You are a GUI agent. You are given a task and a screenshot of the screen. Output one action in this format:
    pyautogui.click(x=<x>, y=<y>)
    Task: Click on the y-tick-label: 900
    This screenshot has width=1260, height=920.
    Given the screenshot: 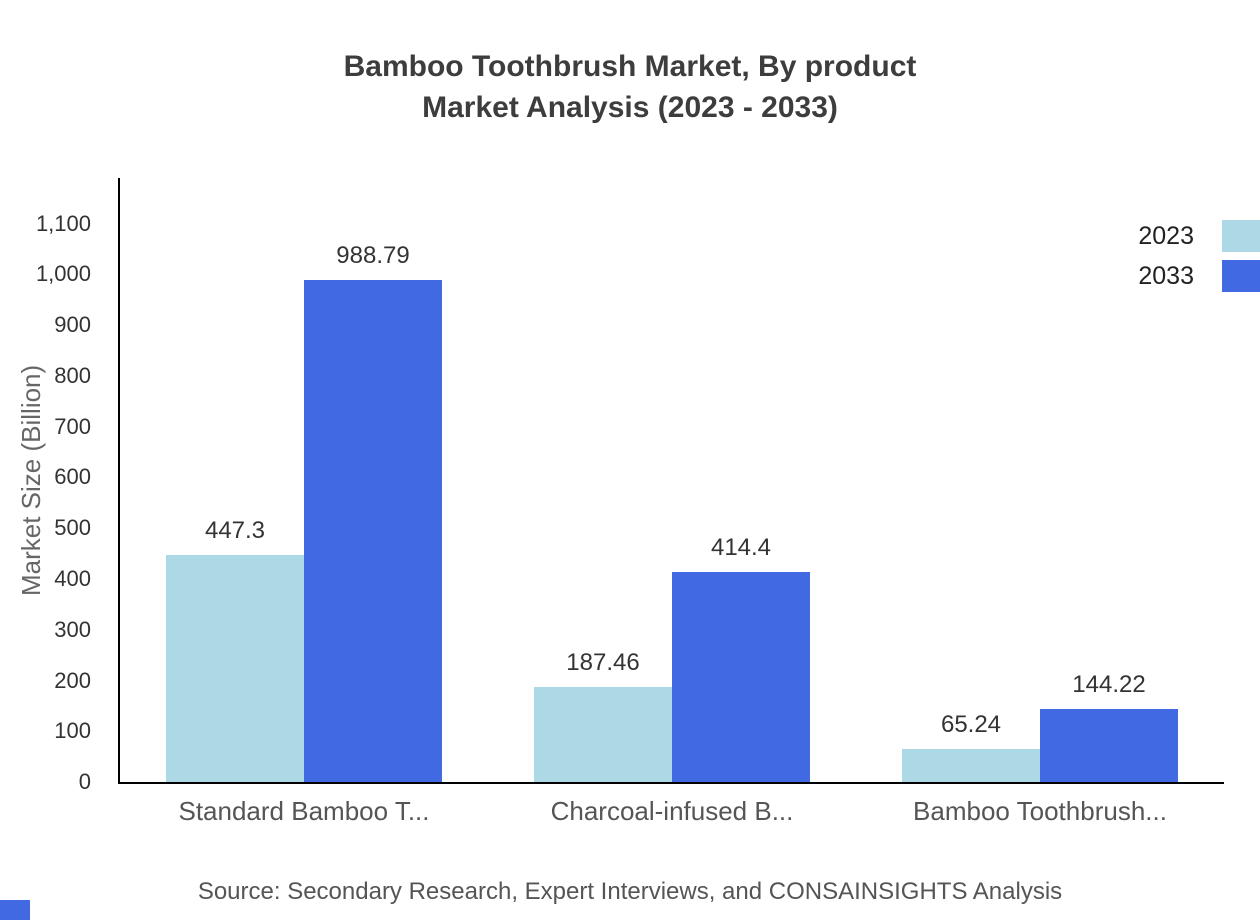 What is the action you would take?
    pyautogui.click(x=72, y=325)
    